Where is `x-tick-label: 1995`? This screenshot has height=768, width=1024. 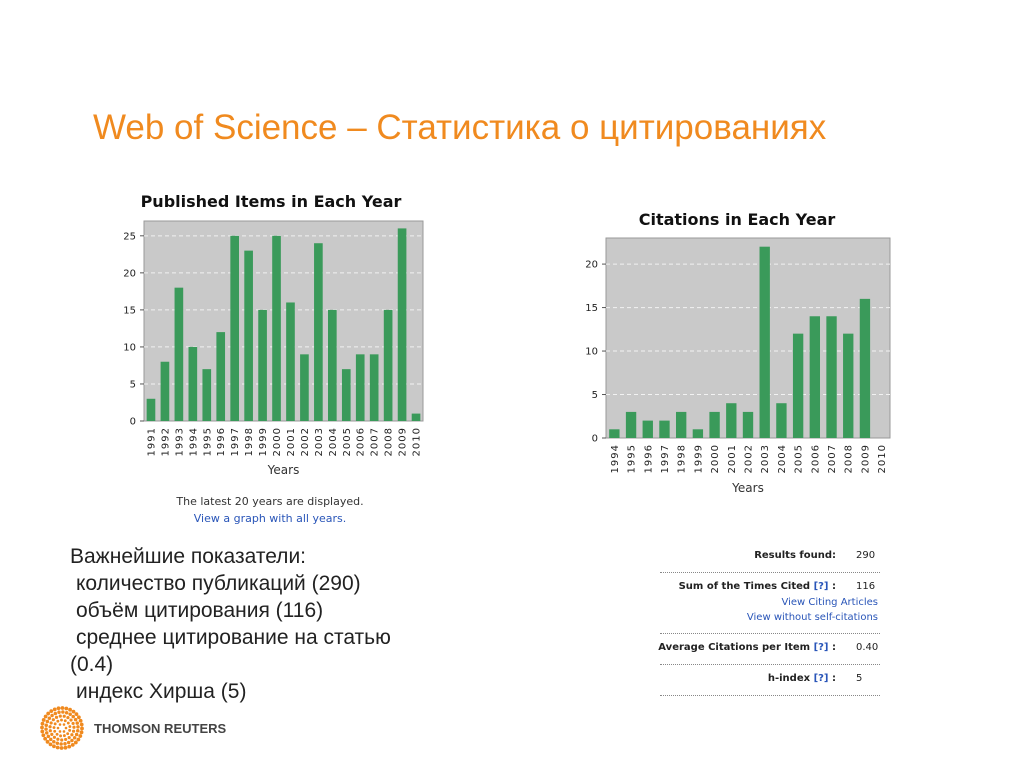
x-tick-label: 1995 is located at coordinates (632, 458).